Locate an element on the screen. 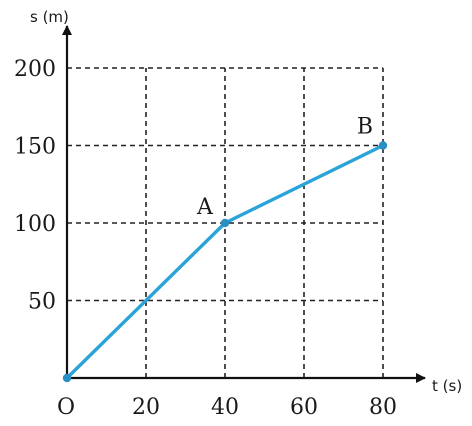 This screenshot has width=472, height=426. point-label-b: B is located at coordinates (365, 127).